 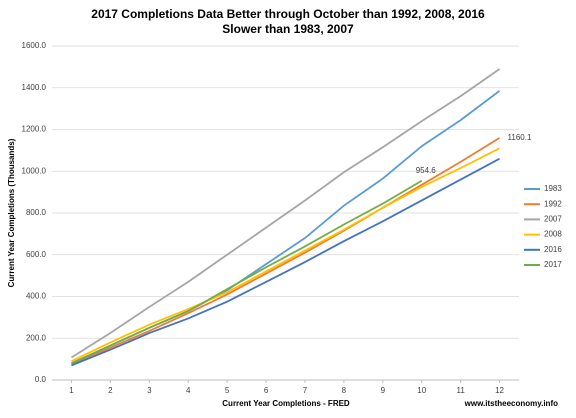 I want to click on x-tick-label: 5, so click(x=227, y=390).